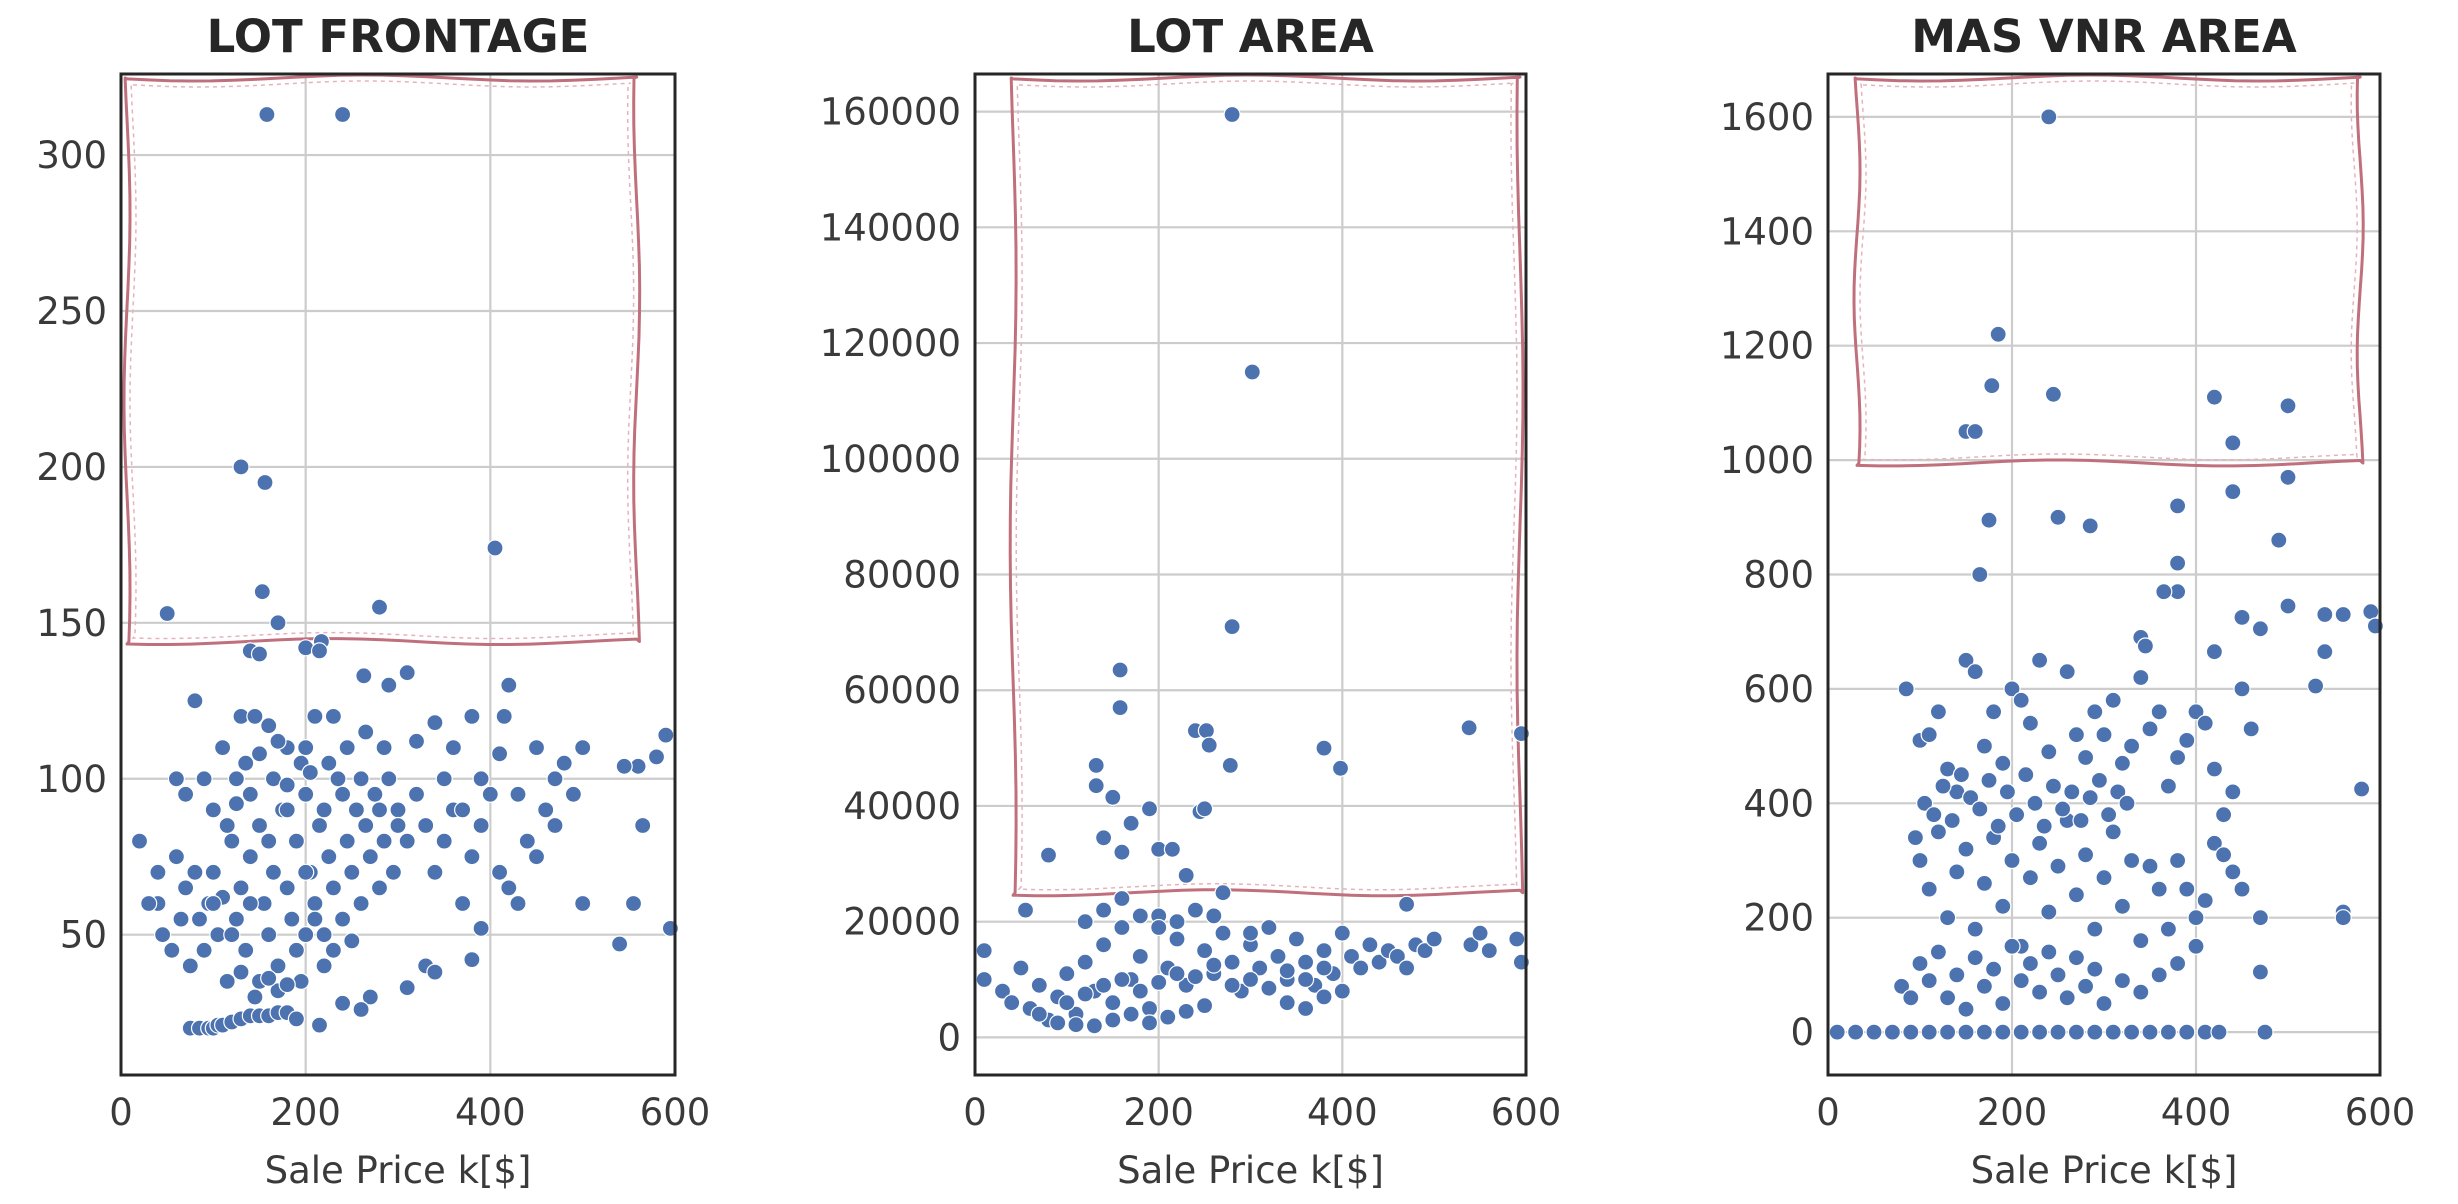 The image size is (2458, 1204). Describe the element at coordinates (2196, 1112) in the screenshot. I see `x-tick-label: 400` at that location.